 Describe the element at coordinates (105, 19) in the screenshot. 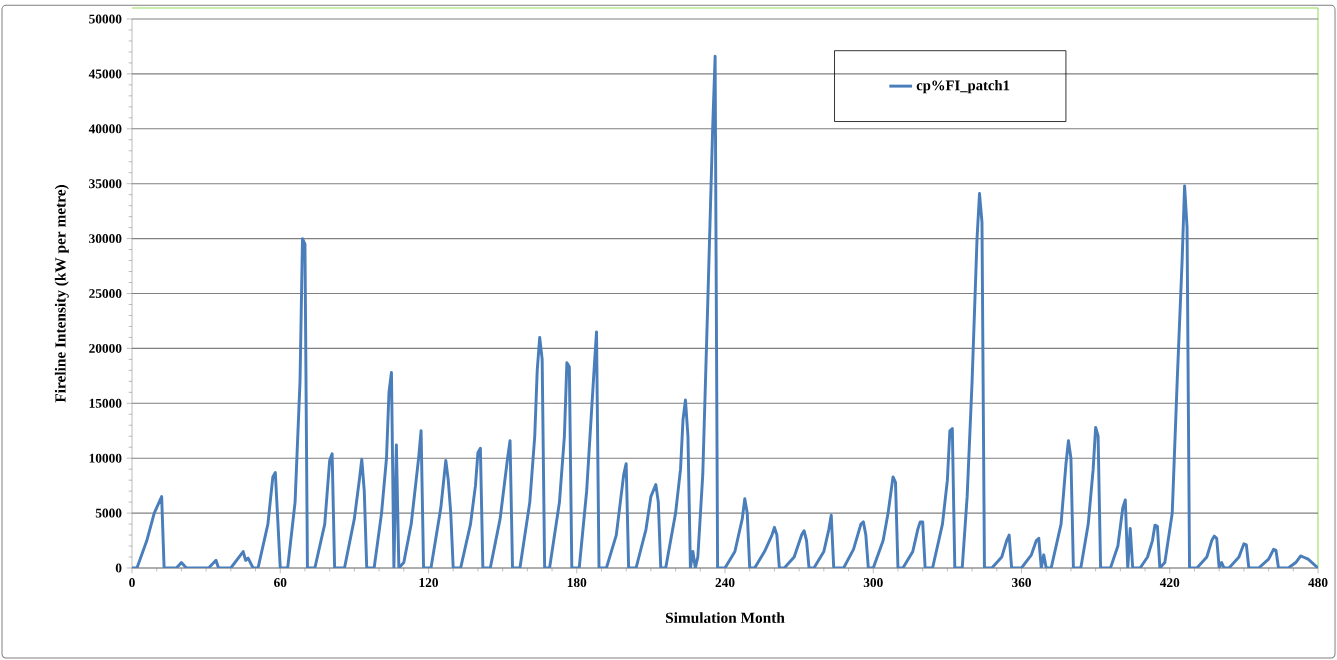

I see `y-tick-label: 50000` at that location.